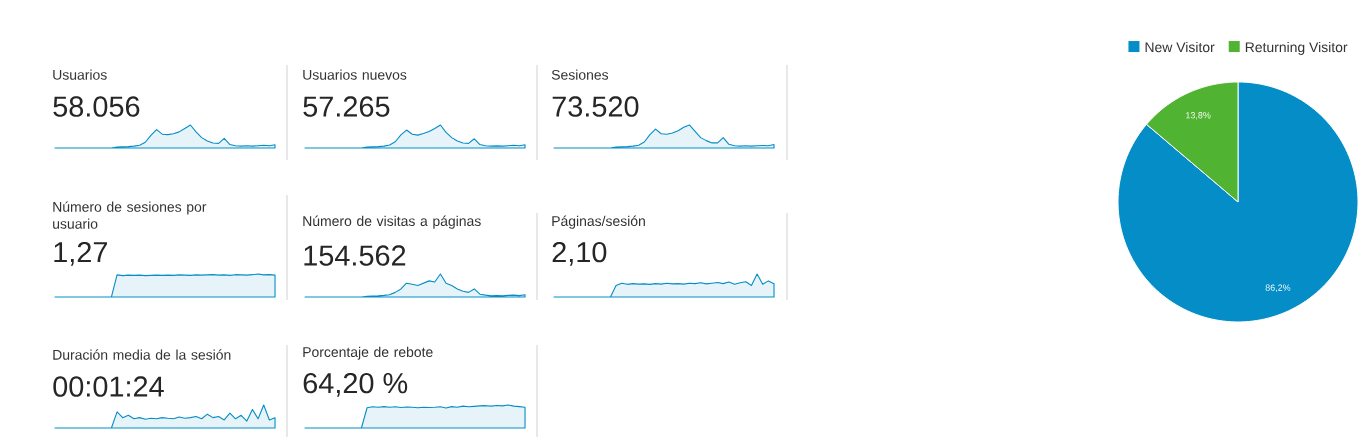 Image resolution: width=1365 pixels, height=439 pixels. I want to click on data-label: 13,8%, so click(1198, 116).